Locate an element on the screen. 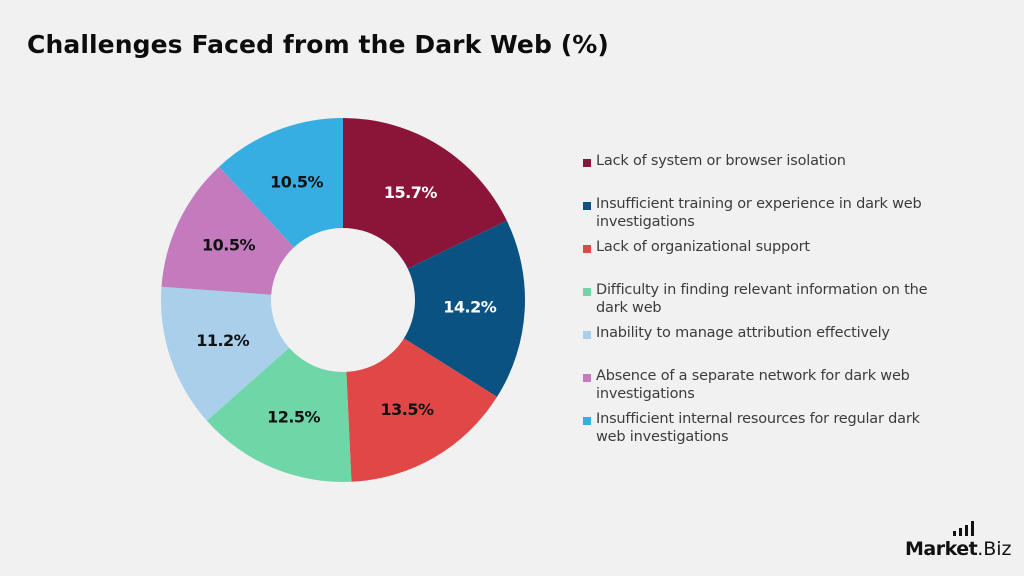  slice-value-label: 11.2% is located at coordinates (222, 340).